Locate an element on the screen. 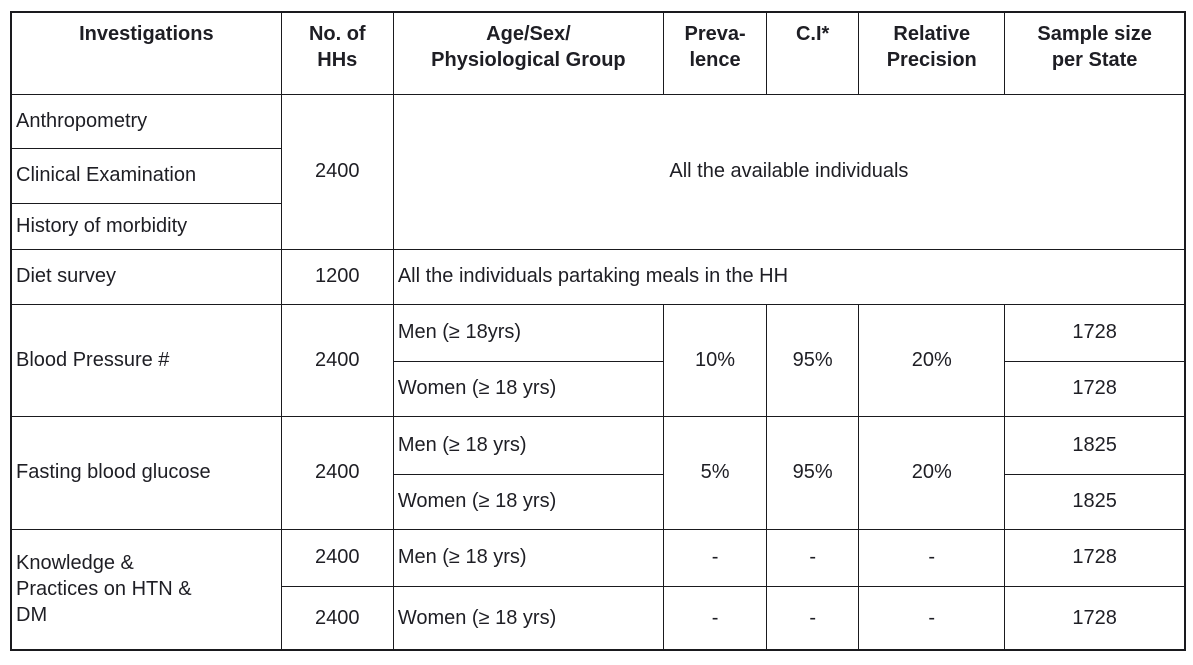 Image resolution: width=1193 pixels, height=665 pixels. cell-prevalence-blood-pressure: 10% is located at coordinates (715, 360).